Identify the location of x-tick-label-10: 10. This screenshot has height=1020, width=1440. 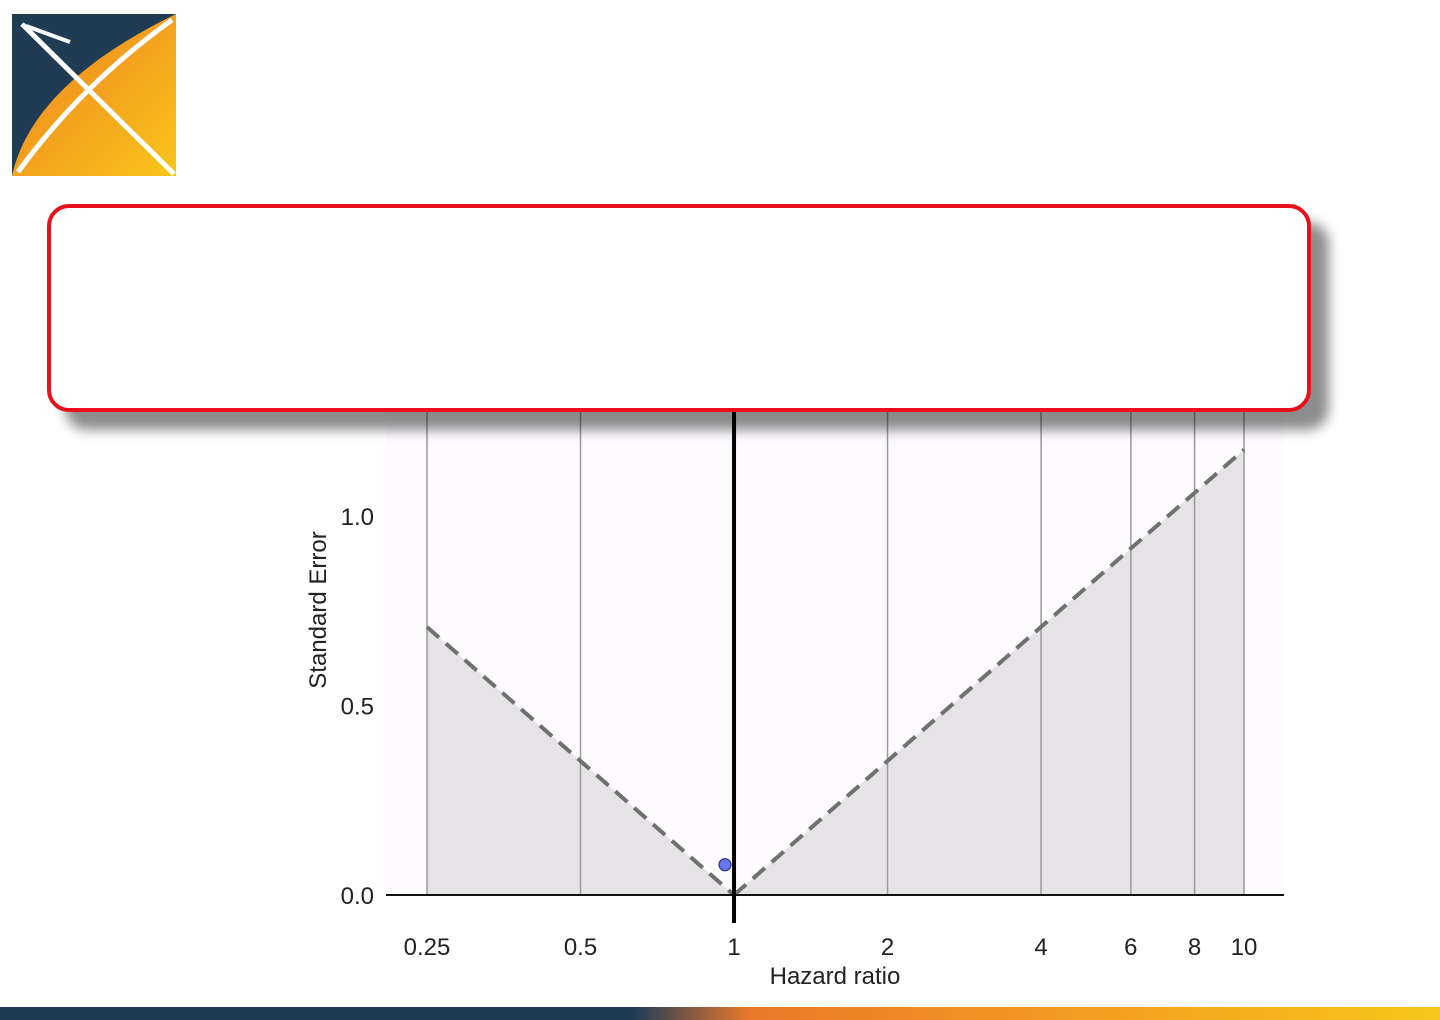
(1244, 947).